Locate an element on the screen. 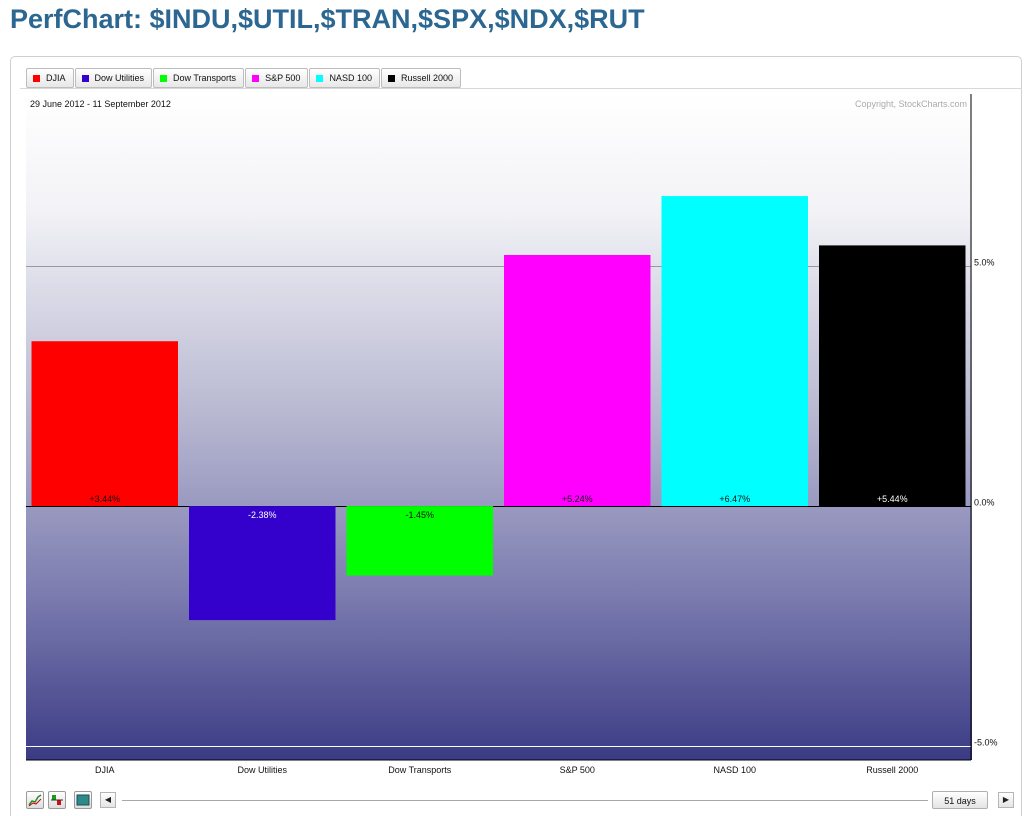 This screenshot has width=1025, height=816. bar-chart-toggle-button is located at coordinates (83, 800).